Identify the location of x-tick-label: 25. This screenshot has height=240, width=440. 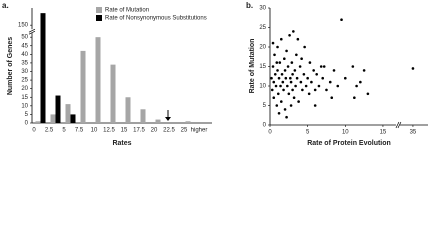
(184, 131).